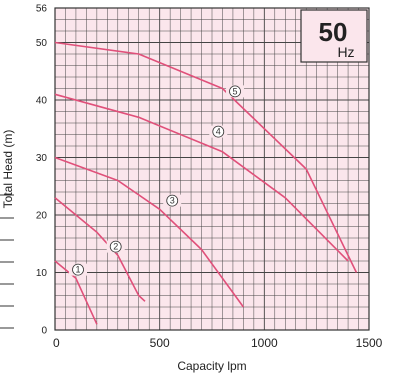  What do you see at coordinates (211, 366) in the screenshot?
I see `x-axis-label: Capacity lpm` at bounding box center [211, 366].